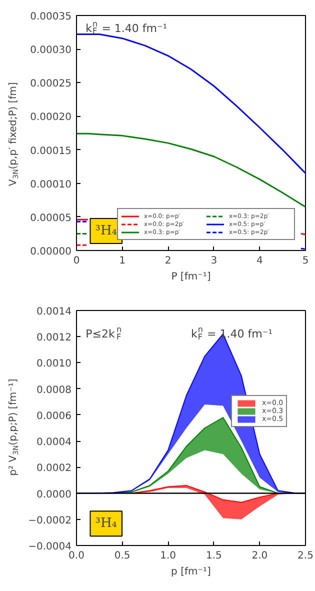 The height and width of the screenshot is (591, 315). Describe the element at coordinates (54, 442) in the screenshot. I see `y-tick-label: 0.0004` at that location.